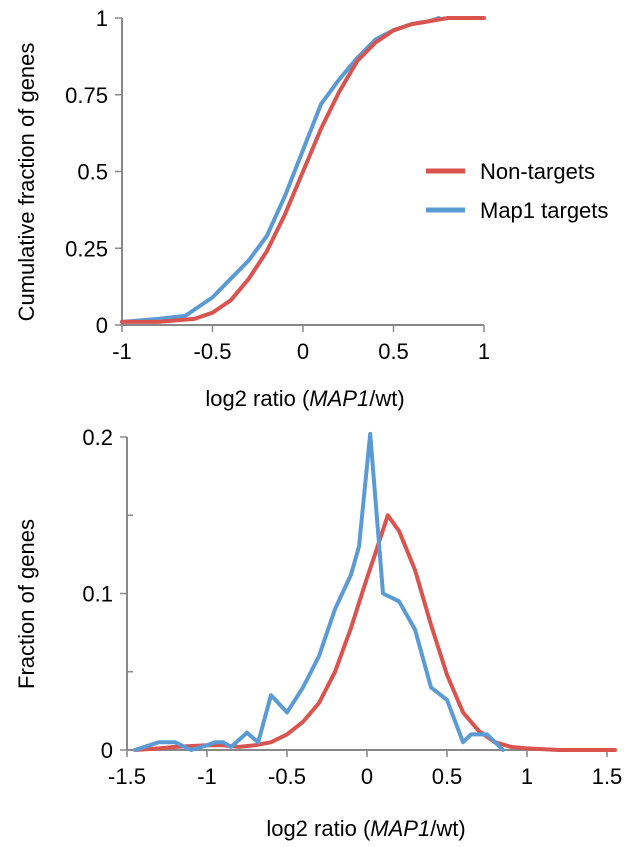 The image size is (643, 847). I want to click on bottom-chart-x-tick-label: 1, so click(527, 776).